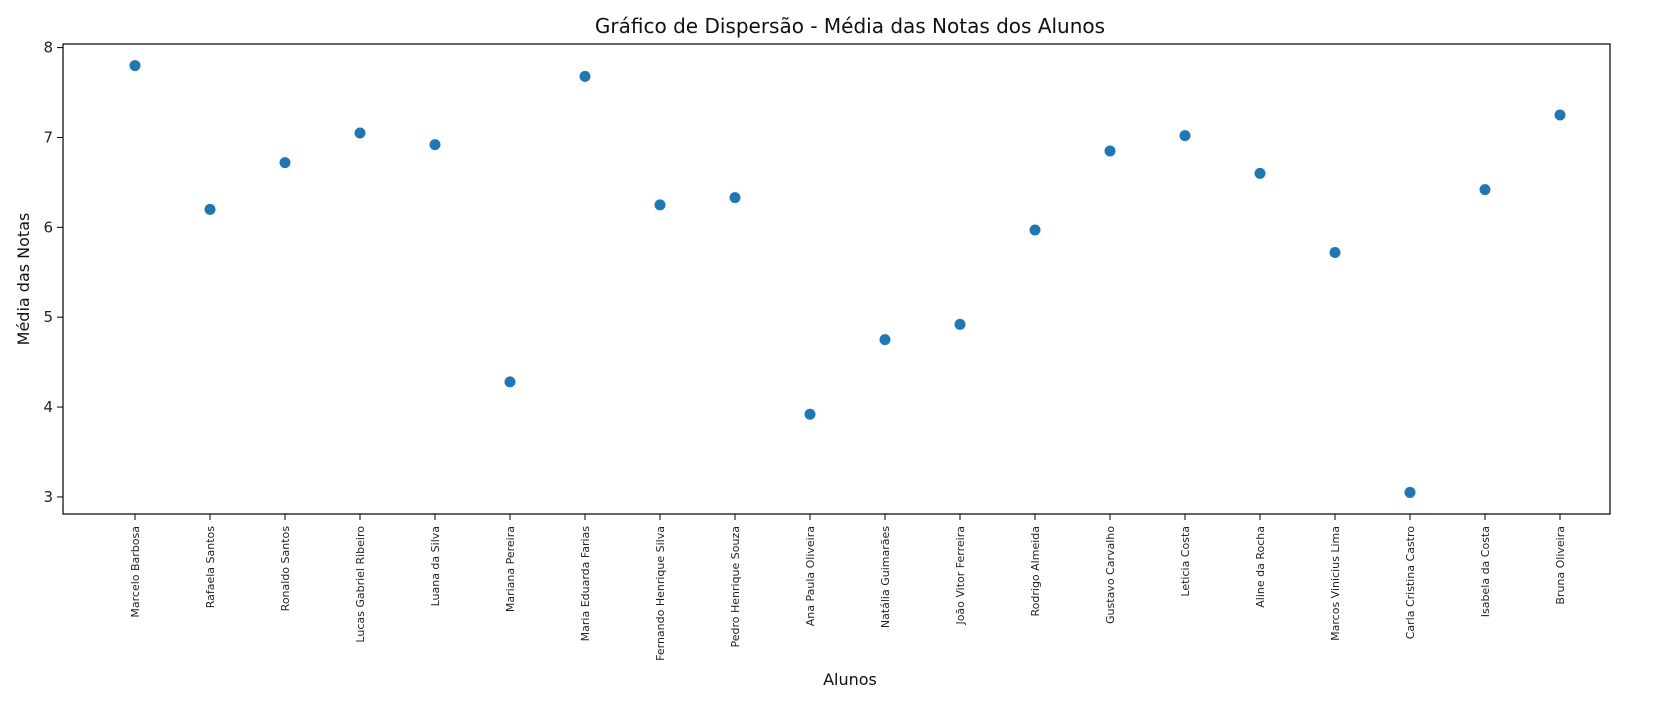 This screenshot has height=707, width=1657. I want to click on x-axis-label: Alunos, so click(850, 679).